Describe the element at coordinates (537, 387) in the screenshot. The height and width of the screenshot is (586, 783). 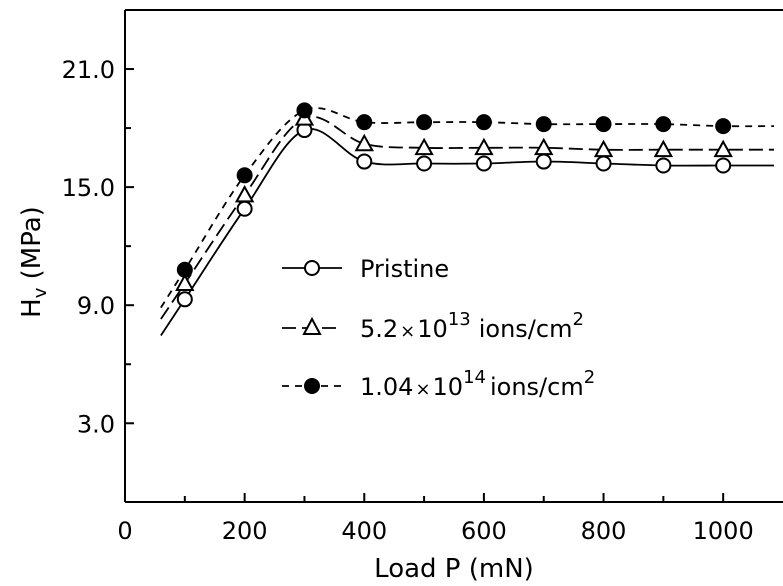
I see `legend-label-1e14-unit: ions/cm` at that location.